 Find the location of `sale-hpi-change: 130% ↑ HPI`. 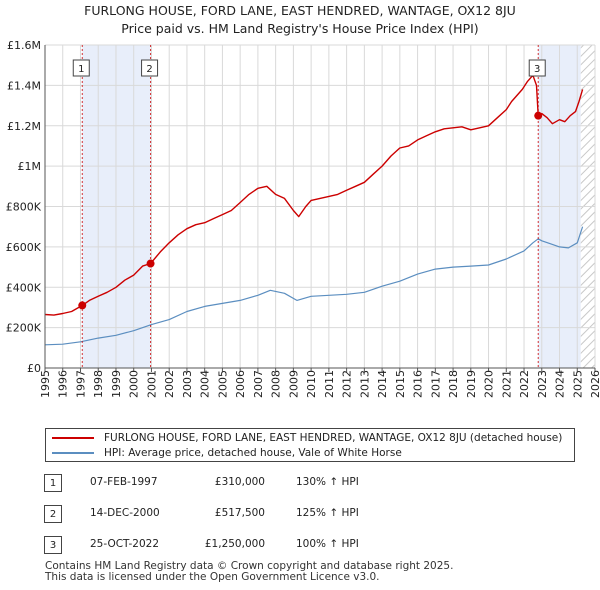

sale-hpi-change: 130% ↑ HPI is located at coordinates (327, 482).